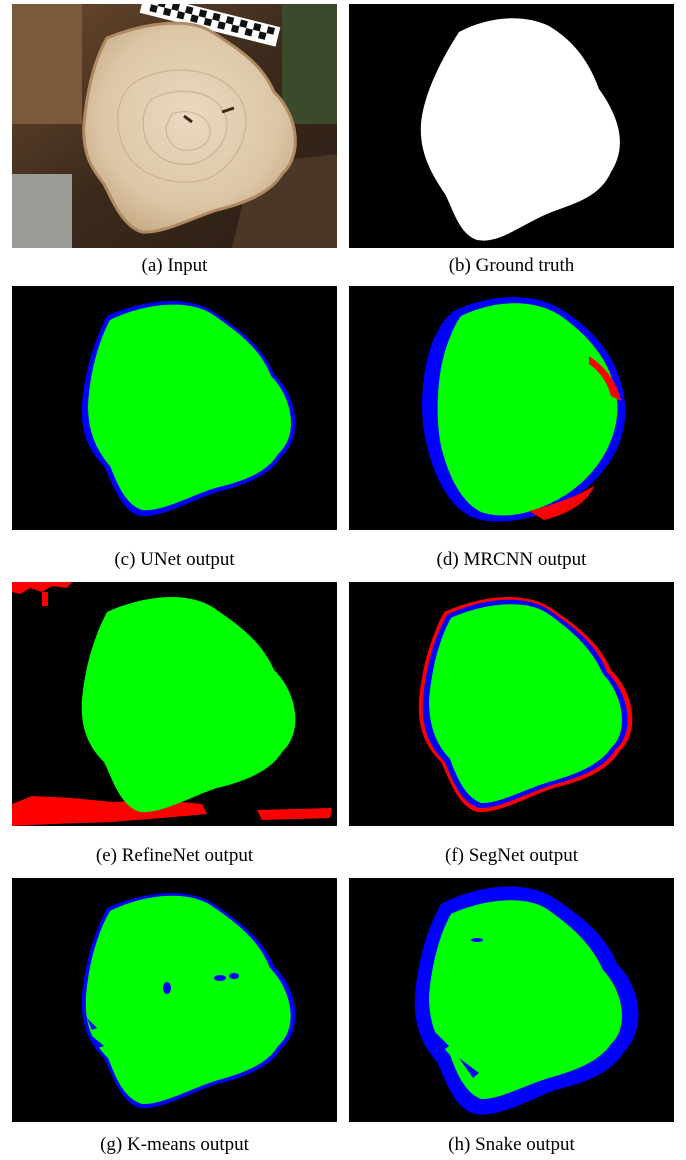  What do you see at coordinates (511, 265) in the screenshot?
I see `caption-b: (b) Ground truth` at bounding box center [511, 265].